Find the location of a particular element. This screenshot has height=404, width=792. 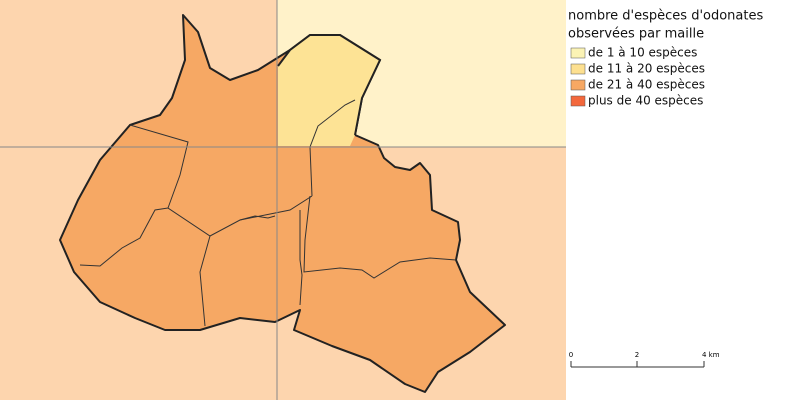

territory-area is located at coordinates (329, 90).